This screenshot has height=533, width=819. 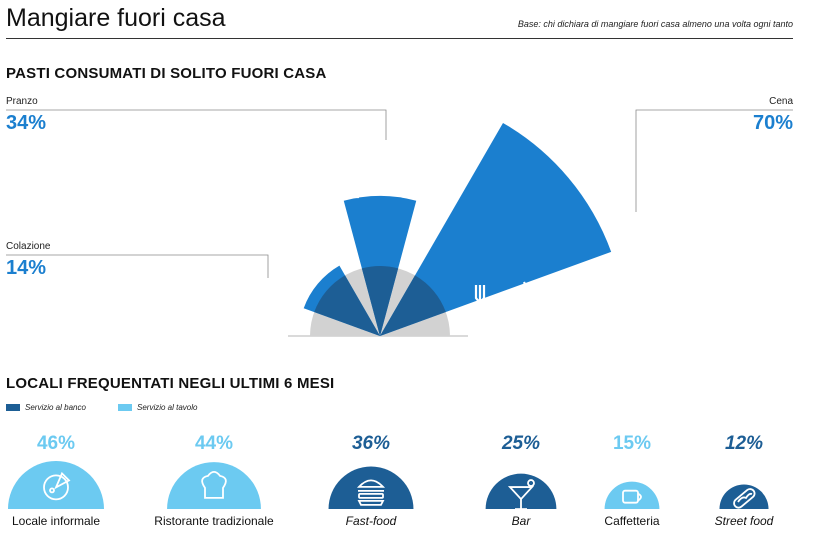 What do you see at coordinates (744, 521) in the screenshot?
I see `venue-name-street-food: Street food` at bounding box center [744, 521].